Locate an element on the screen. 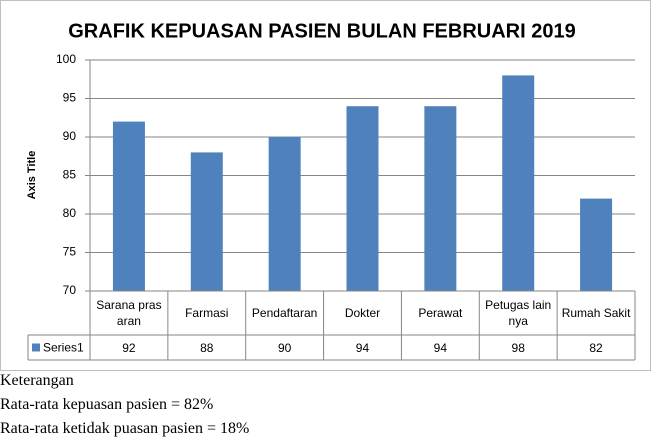 Image resolution: width=654 pixels, height=442 pixels. table-value-cell: 98 is located at coordinates (518, 347).